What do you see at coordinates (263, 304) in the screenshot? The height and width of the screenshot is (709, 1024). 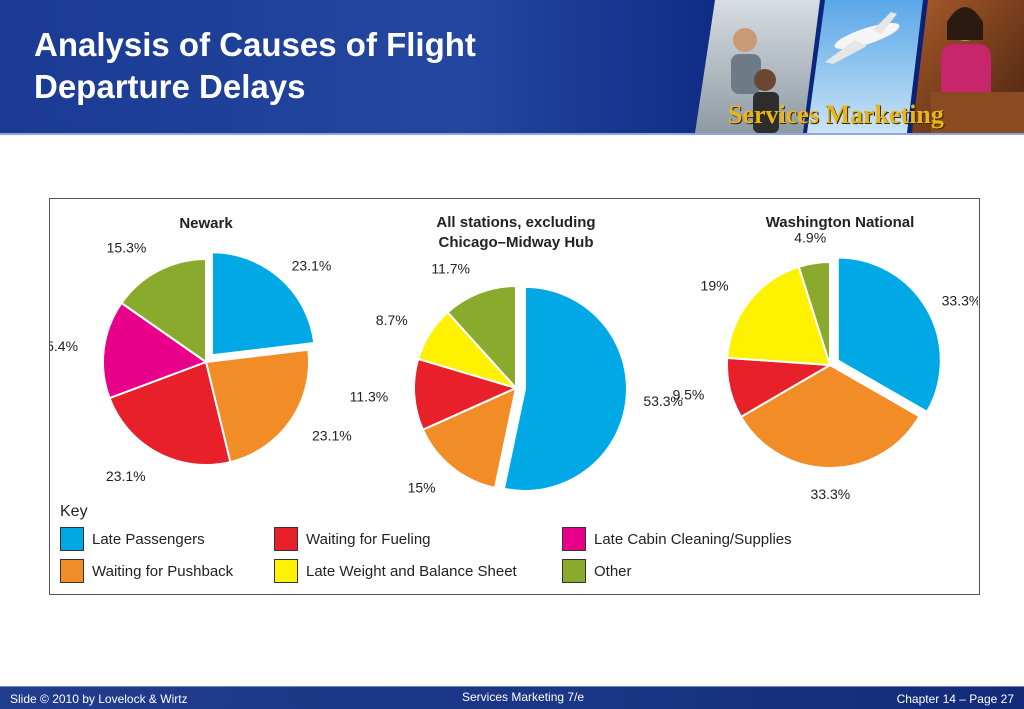 I see `pie-1-slice-late-passengers` at bounding box center [263, 304].